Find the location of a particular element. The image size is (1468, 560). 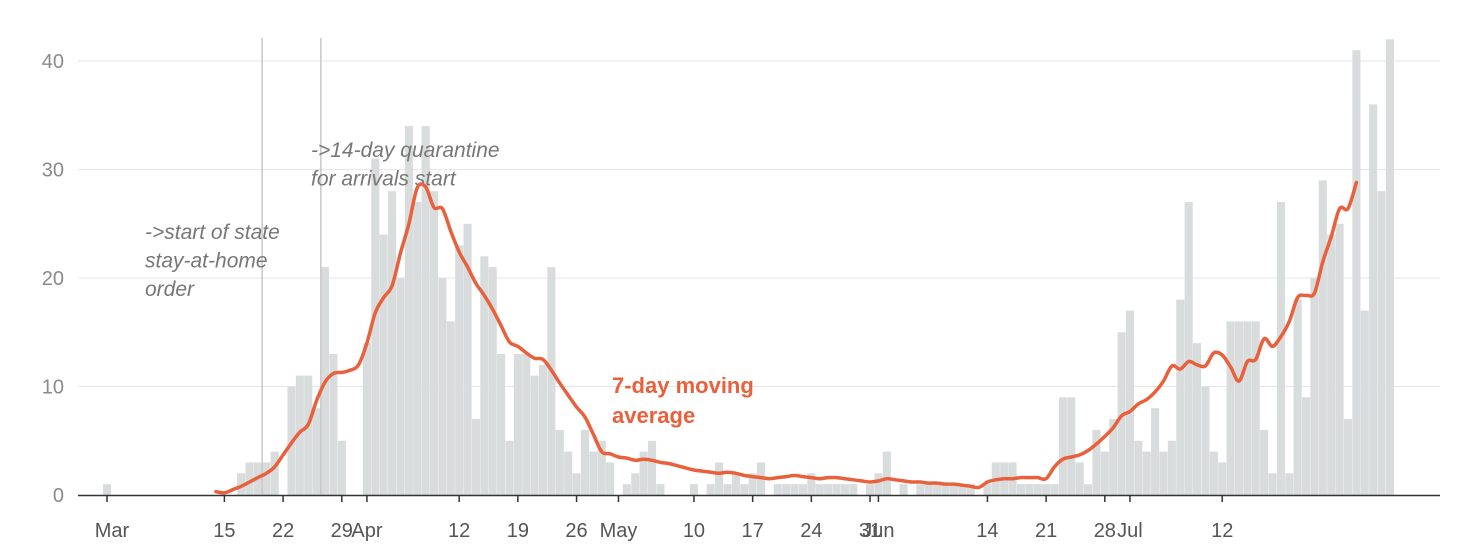

series-label-text: 7-day moving is located at coordinates (683, 385).